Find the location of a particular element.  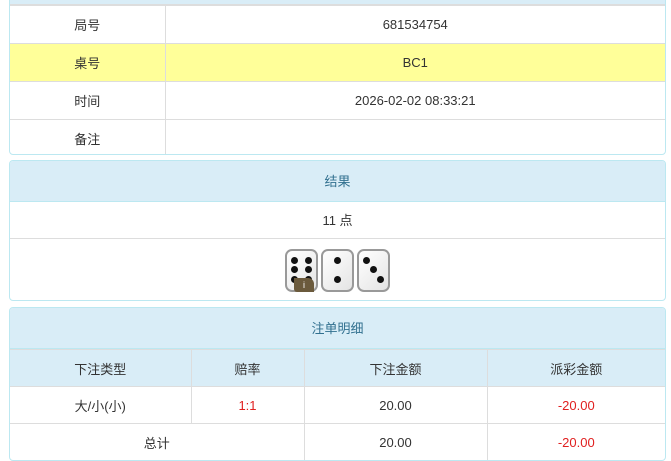

table-row: 大/小(小) 1:1 20.00 -20.00 is located at coordinates (337, 405).